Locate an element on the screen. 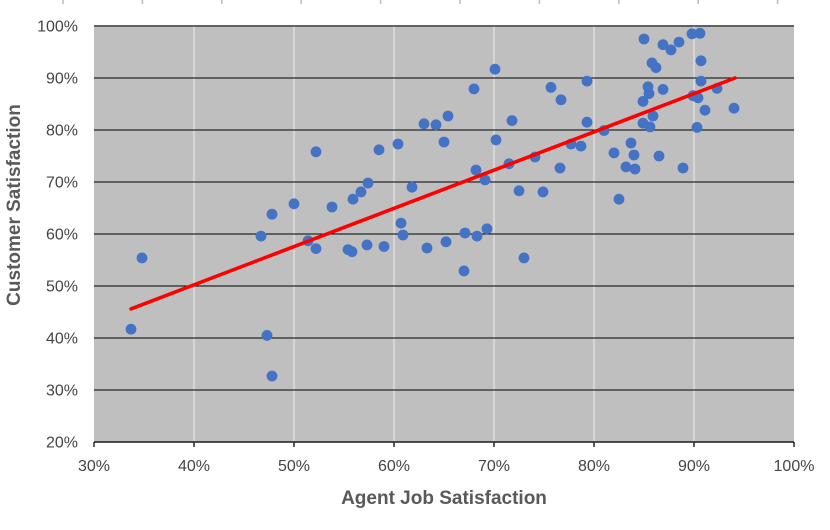 This screenshot has height=530, width=830. x-tick-label: 40% is located at coordinates (194, 466).